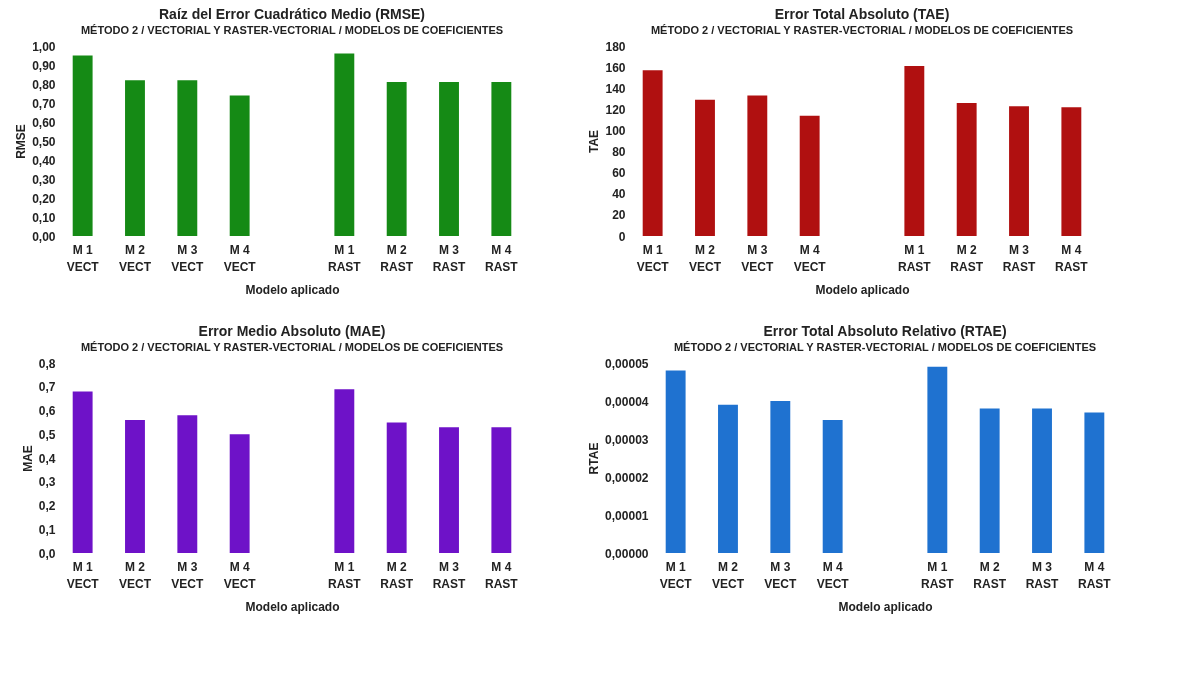  I want to click on y-tick-label: 1,00, so click(44, 46).